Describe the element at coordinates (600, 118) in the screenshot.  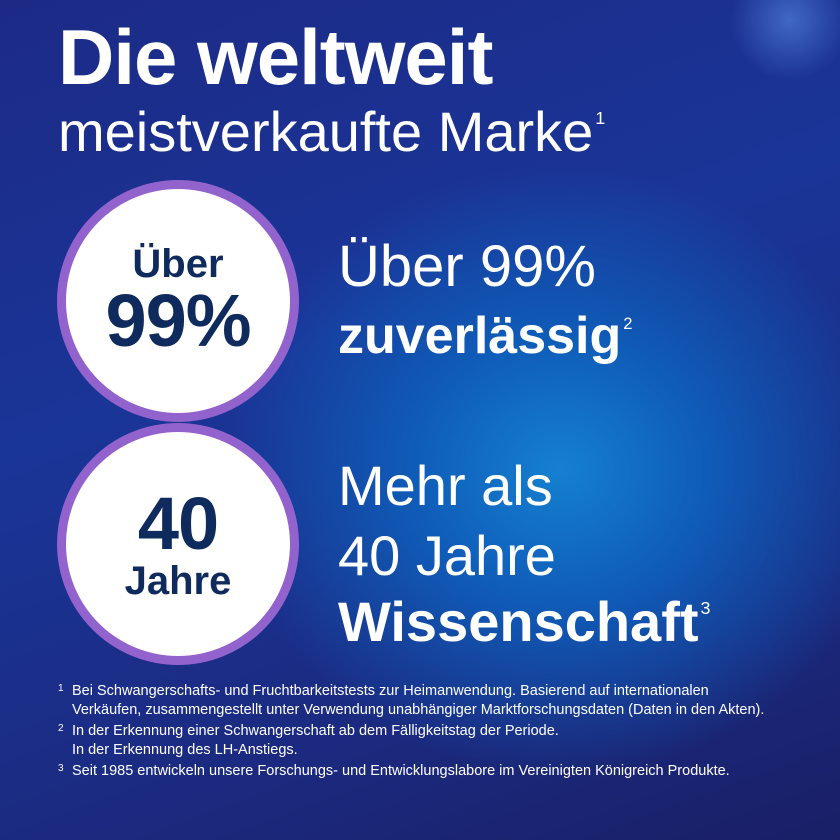
I see `footnote-ref: 1` at that location.